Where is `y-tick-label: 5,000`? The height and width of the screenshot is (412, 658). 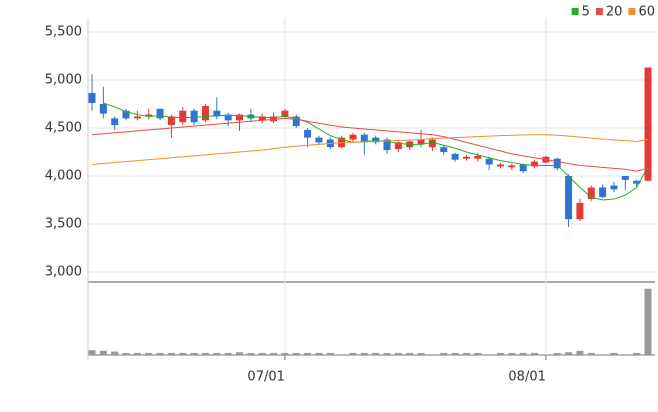 y-tick-label: 5,000 is located at coordinates (63, 80).